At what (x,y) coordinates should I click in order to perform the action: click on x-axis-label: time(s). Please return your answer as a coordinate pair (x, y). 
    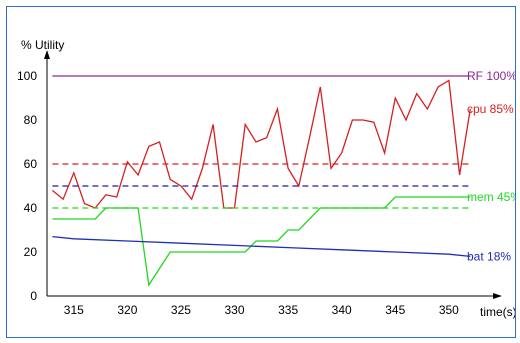
    Looking at the image, I should click on (498, 312).